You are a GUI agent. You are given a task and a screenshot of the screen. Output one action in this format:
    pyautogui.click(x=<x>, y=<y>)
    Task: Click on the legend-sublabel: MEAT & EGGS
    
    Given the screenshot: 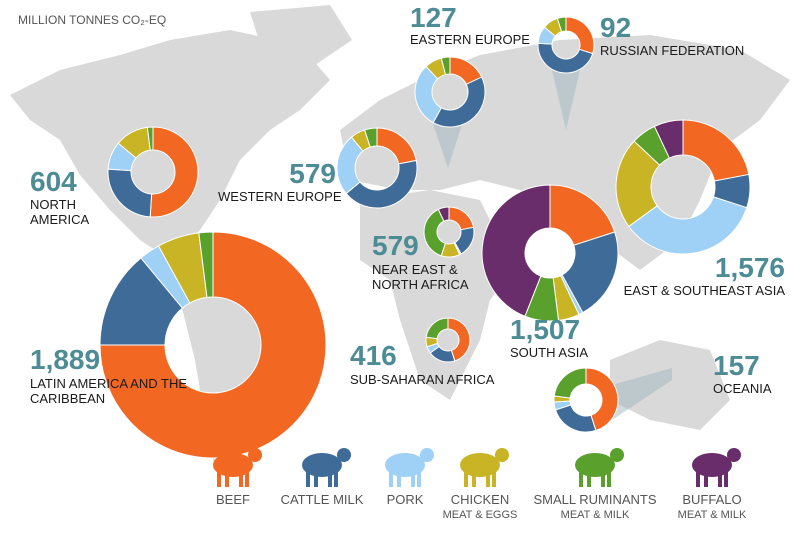 What is the action you would take?
    pyautogui.click(x=480, y=515)
    